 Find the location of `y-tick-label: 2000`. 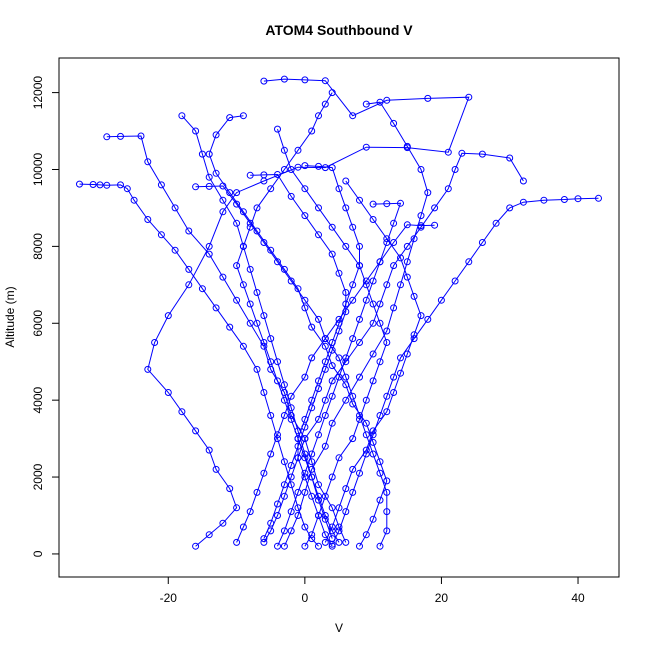

y-tick-label: 2000 is located at coordinates (38, 476).